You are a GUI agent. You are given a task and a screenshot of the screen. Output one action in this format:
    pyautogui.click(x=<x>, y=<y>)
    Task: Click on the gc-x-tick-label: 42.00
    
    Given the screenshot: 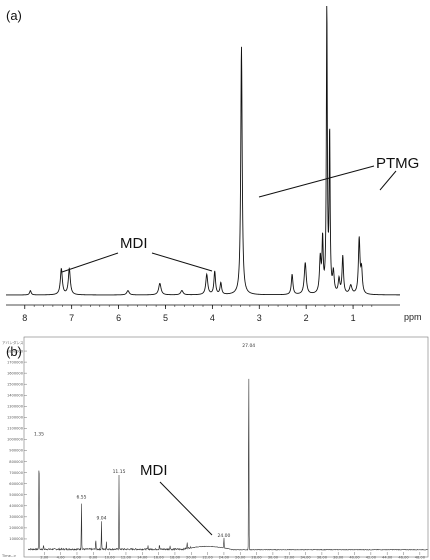 What is the action you would take?
    pyautogui.click(x=371, y=558)
    